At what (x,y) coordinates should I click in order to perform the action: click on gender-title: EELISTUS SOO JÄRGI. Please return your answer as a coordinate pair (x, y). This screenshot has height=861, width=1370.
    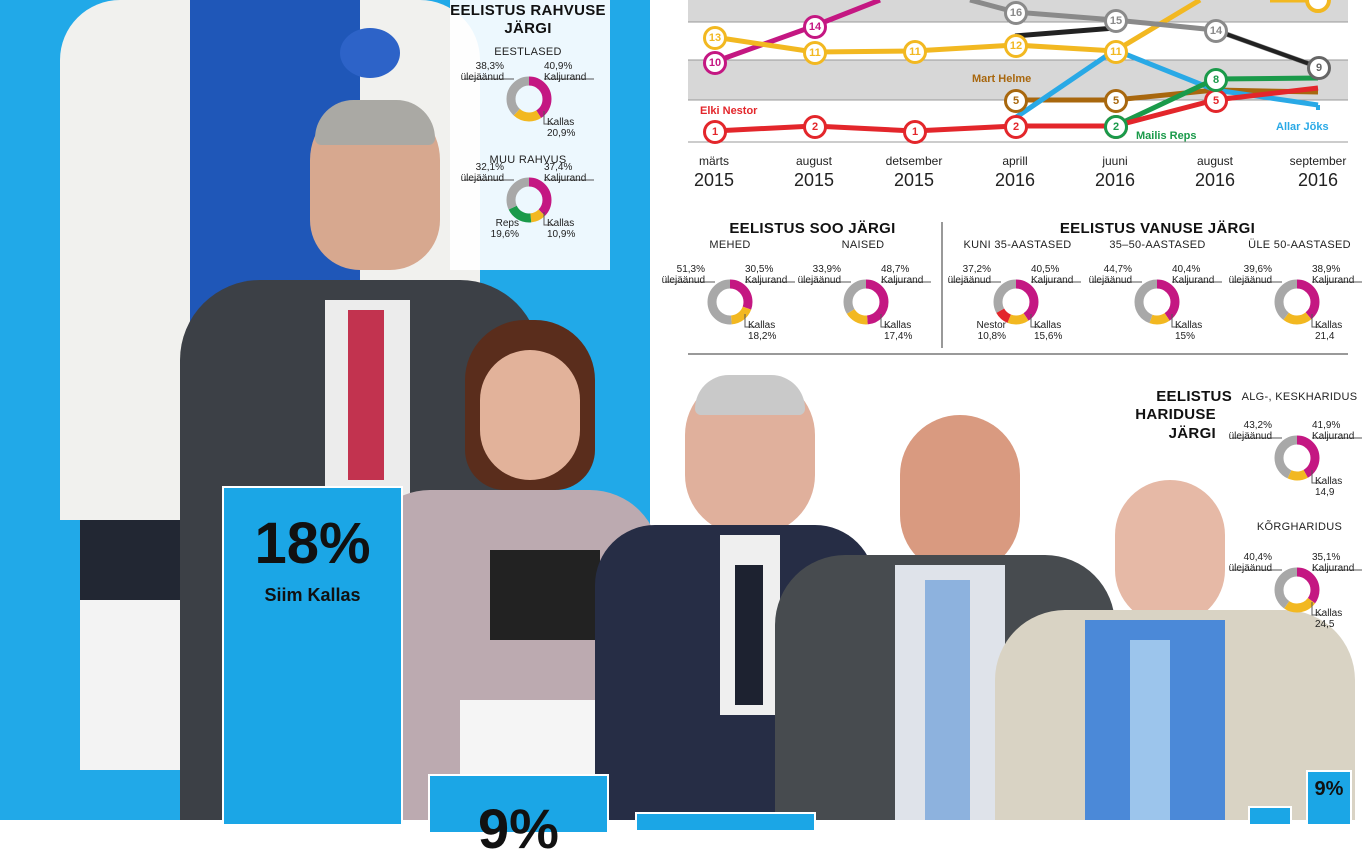
    Looking at the image, I should click on (812, 228).